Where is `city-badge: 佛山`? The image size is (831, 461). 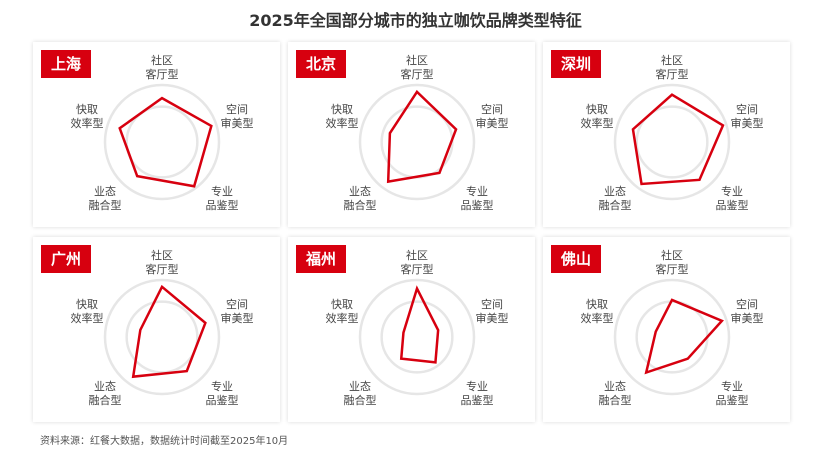 city-badge: 佛山 is located at coordinates (576, 259).